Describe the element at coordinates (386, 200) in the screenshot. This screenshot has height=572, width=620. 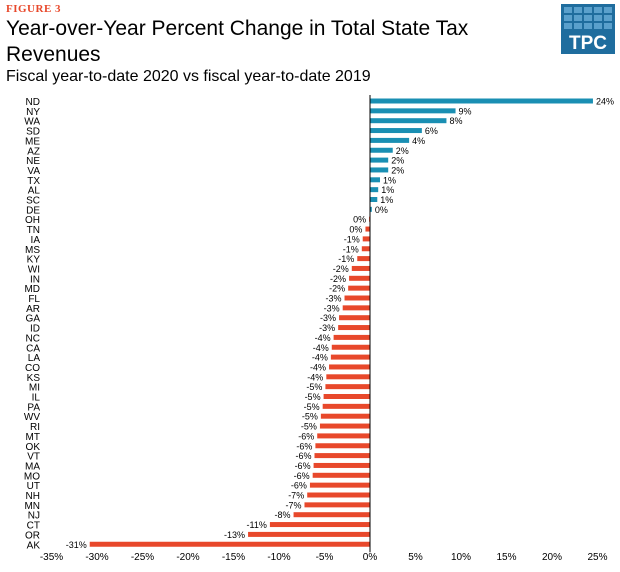
I see `value-label-sc: 1%` at that location.